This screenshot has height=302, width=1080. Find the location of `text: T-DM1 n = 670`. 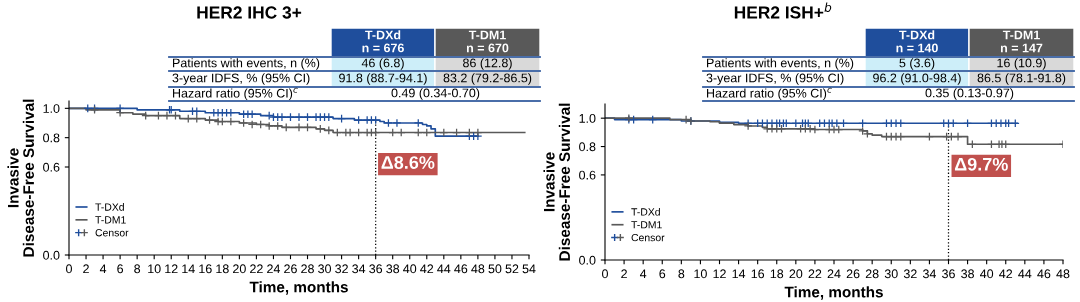

text: T-DM1 n = 670 is located at coordinates (487, 41).